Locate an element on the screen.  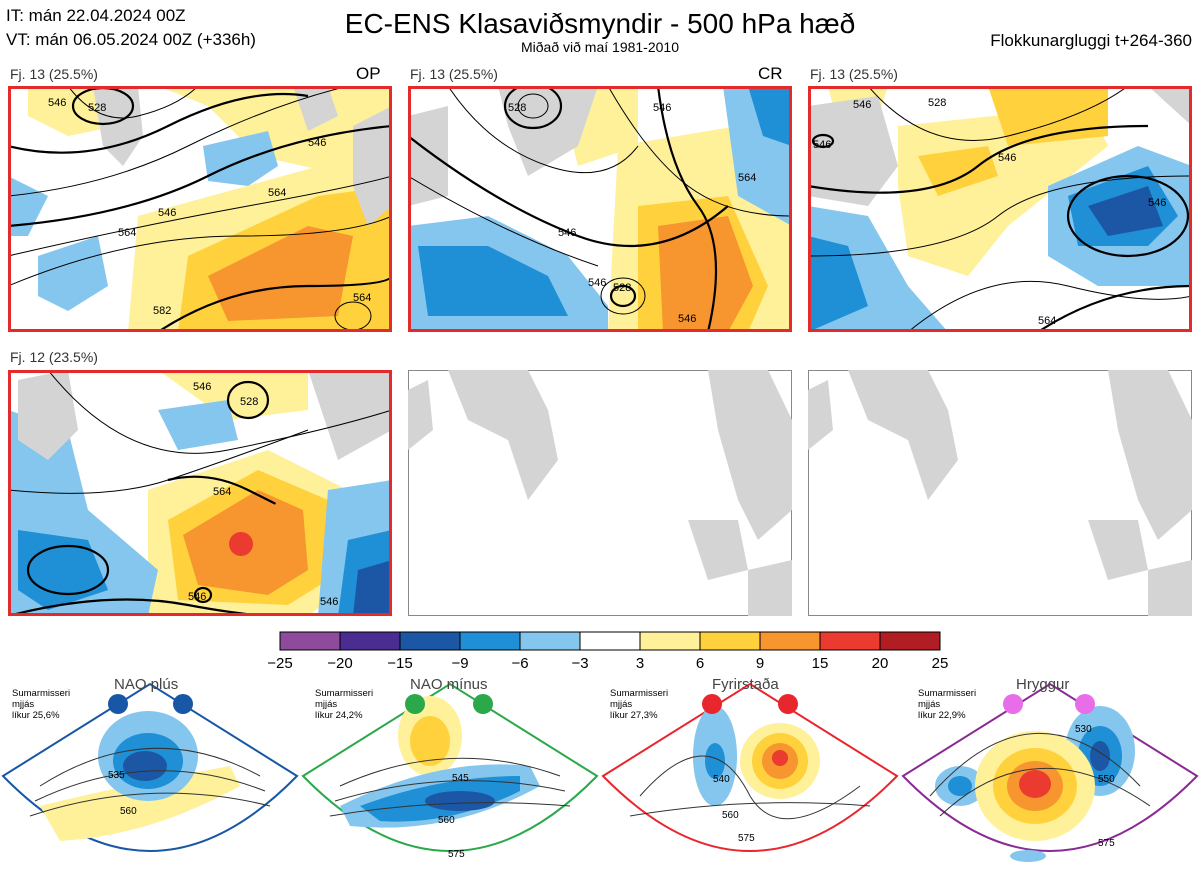
page-subtitle: Miðað við maí 1981-2010 is located at coordinates (600, 47).